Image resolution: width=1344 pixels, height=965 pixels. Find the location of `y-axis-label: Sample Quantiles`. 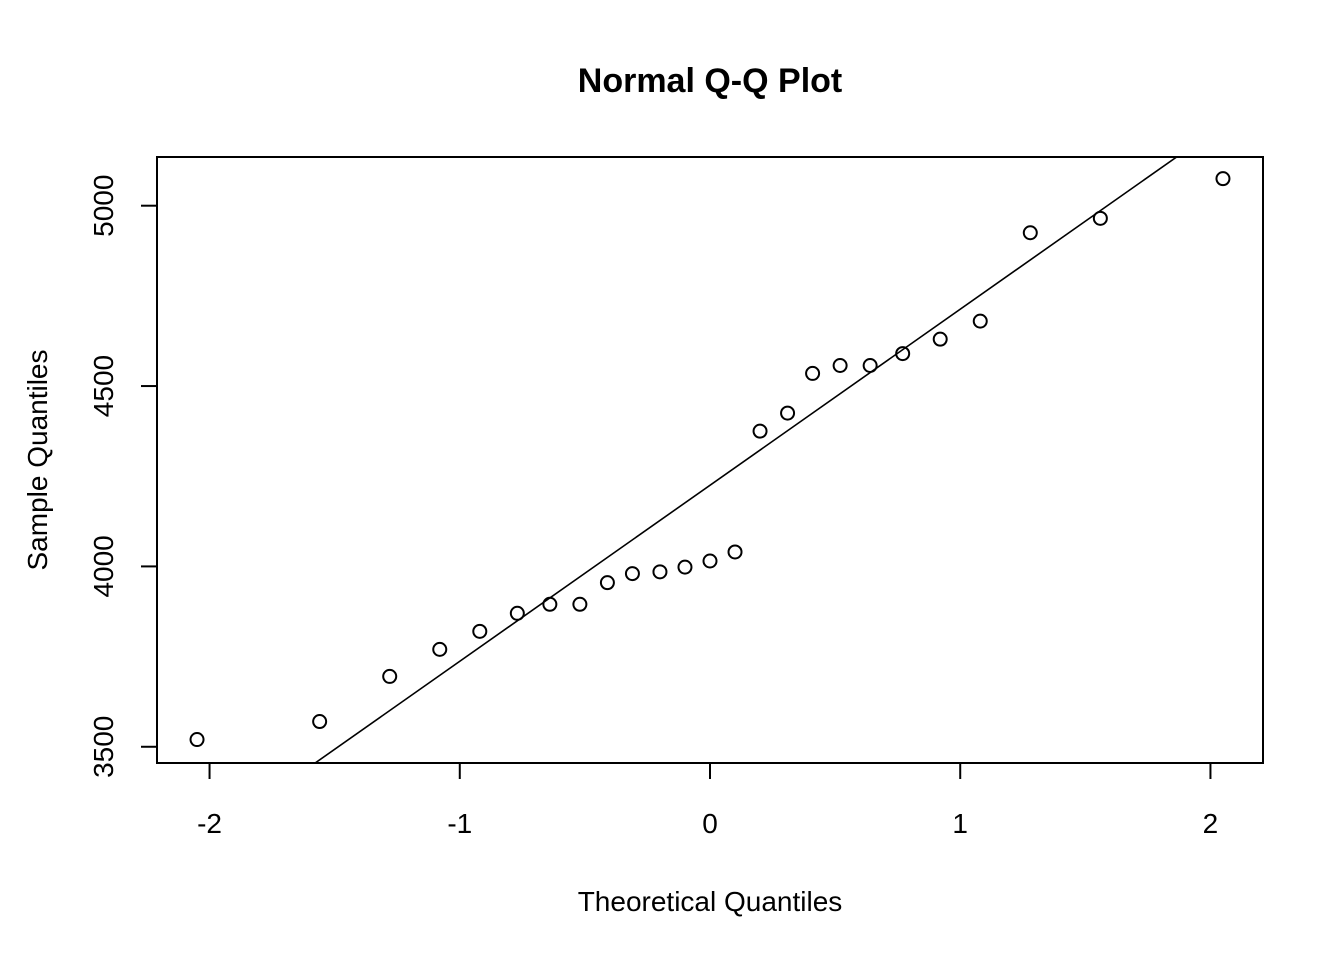

y-axis-label: Sample Quantiles is located at coordinates (37, 459).